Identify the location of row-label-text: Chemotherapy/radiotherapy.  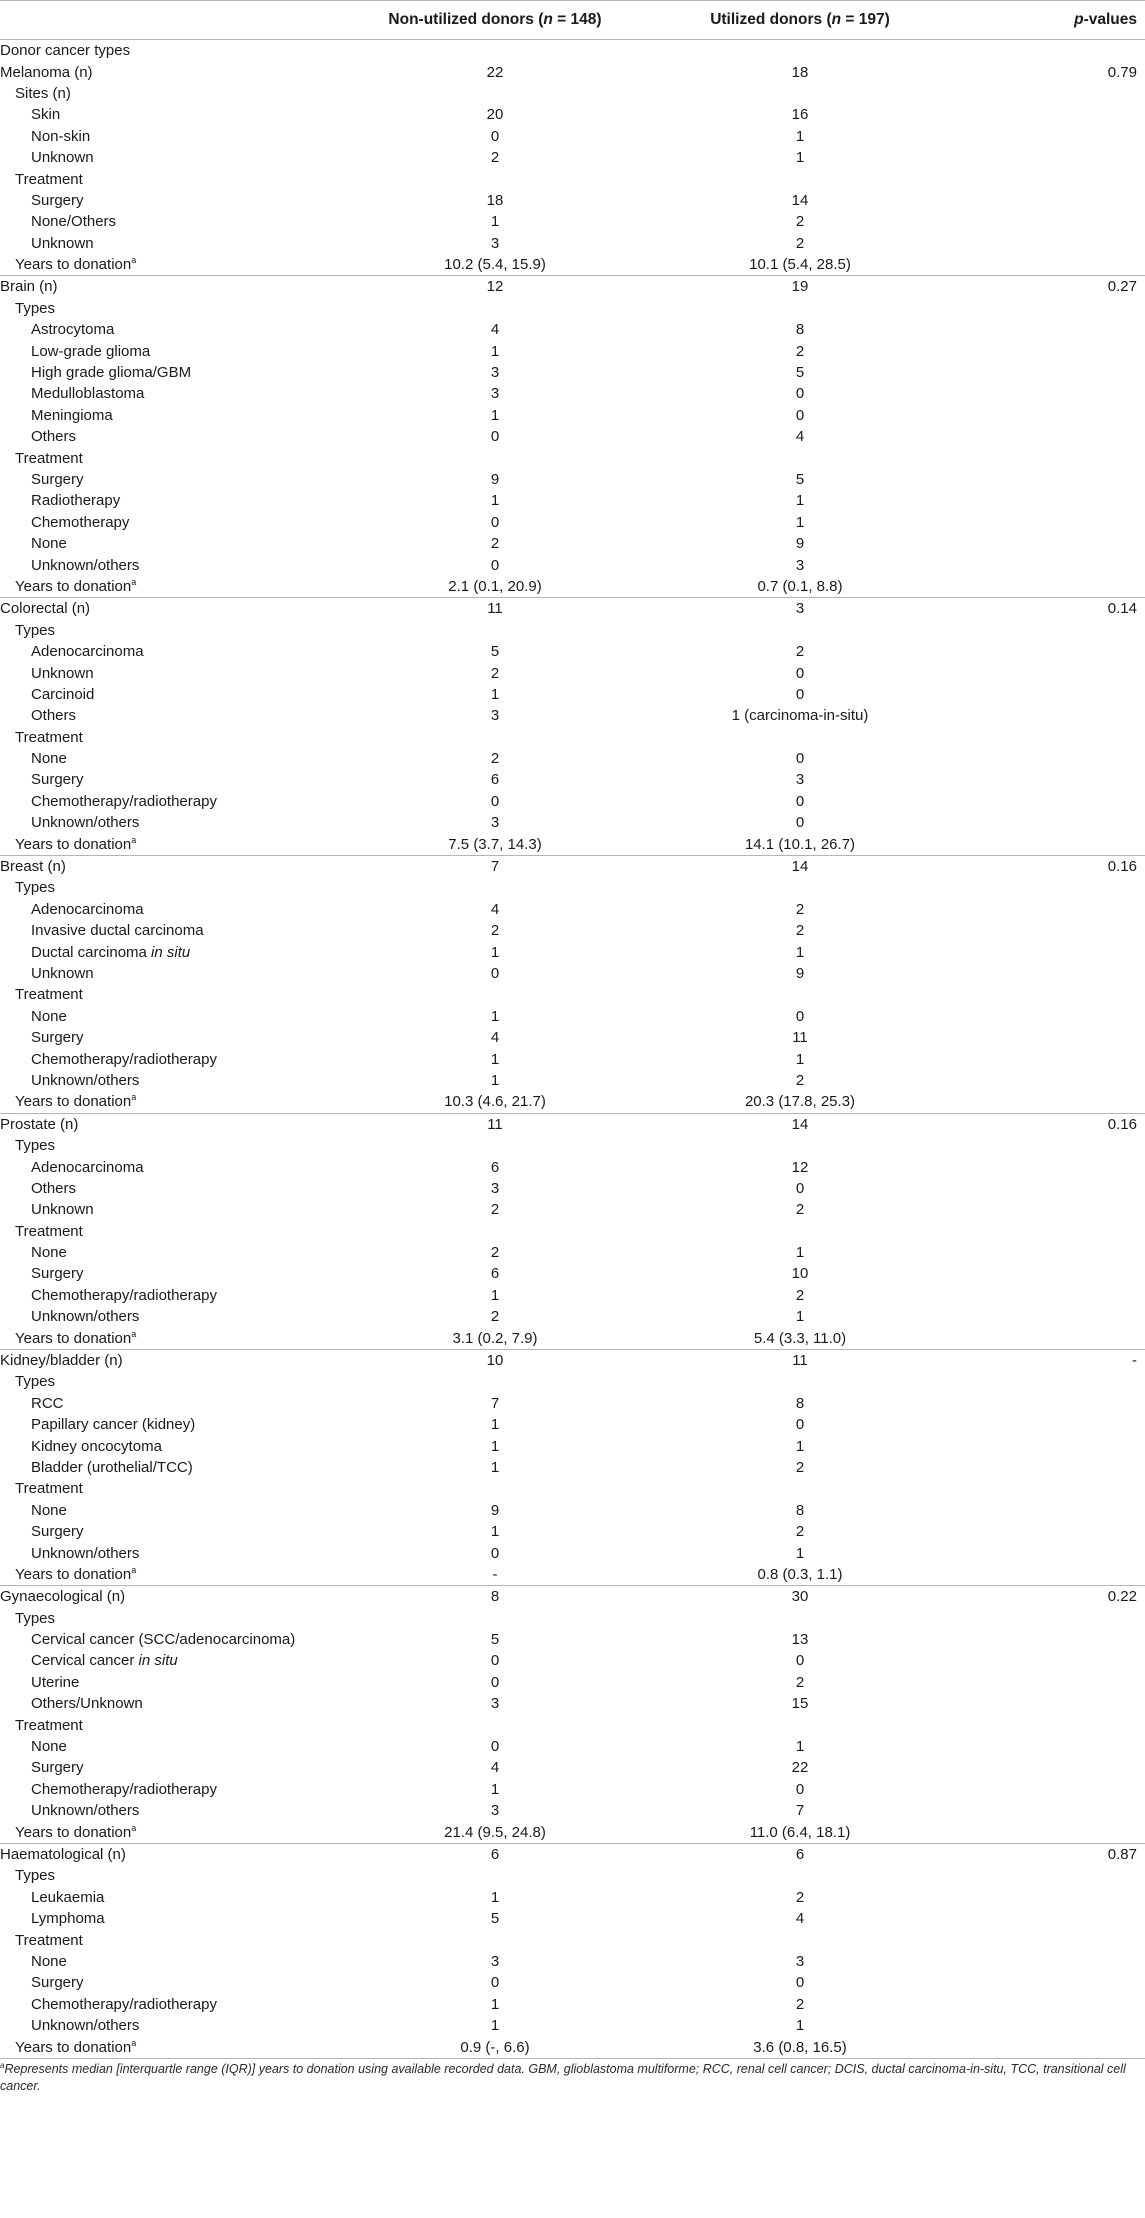
(124, 2004).